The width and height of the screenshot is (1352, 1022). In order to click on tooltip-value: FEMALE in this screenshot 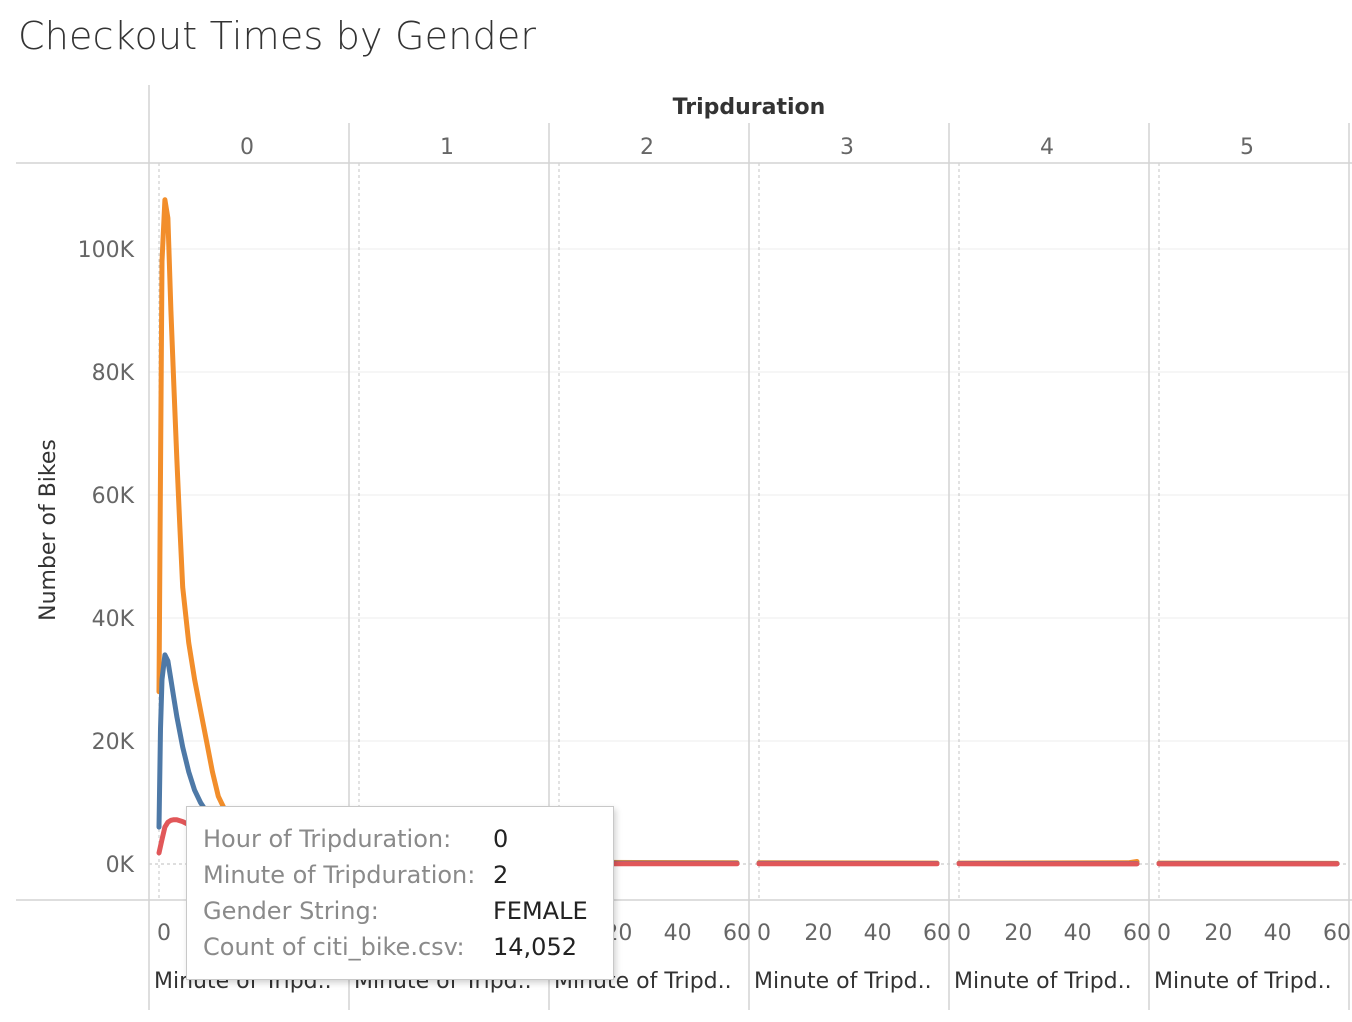, I will do `click(540, 911)`.